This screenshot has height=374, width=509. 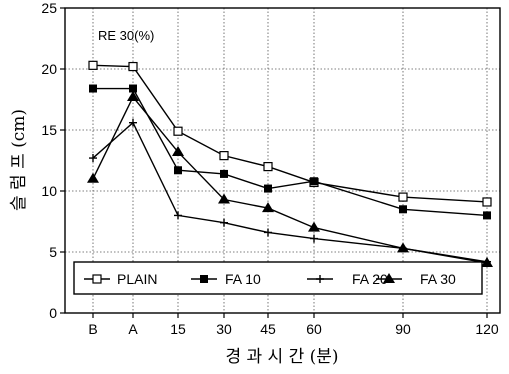 I want to click on y-tick-label: 25, so click(x=49, y=8).